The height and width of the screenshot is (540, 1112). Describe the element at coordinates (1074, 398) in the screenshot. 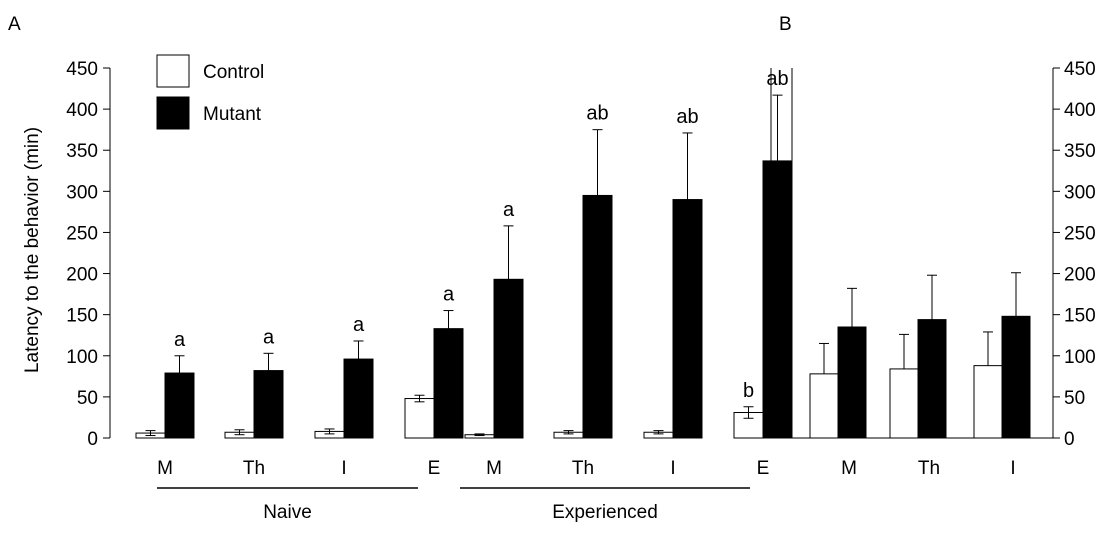

I see `panel-b-y-tick-label: 50` at that location.